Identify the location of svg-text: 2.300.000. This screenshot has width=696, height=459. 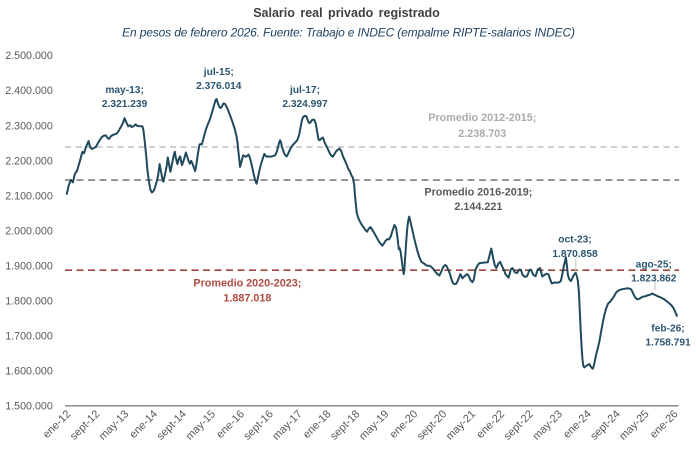
(29, 126).